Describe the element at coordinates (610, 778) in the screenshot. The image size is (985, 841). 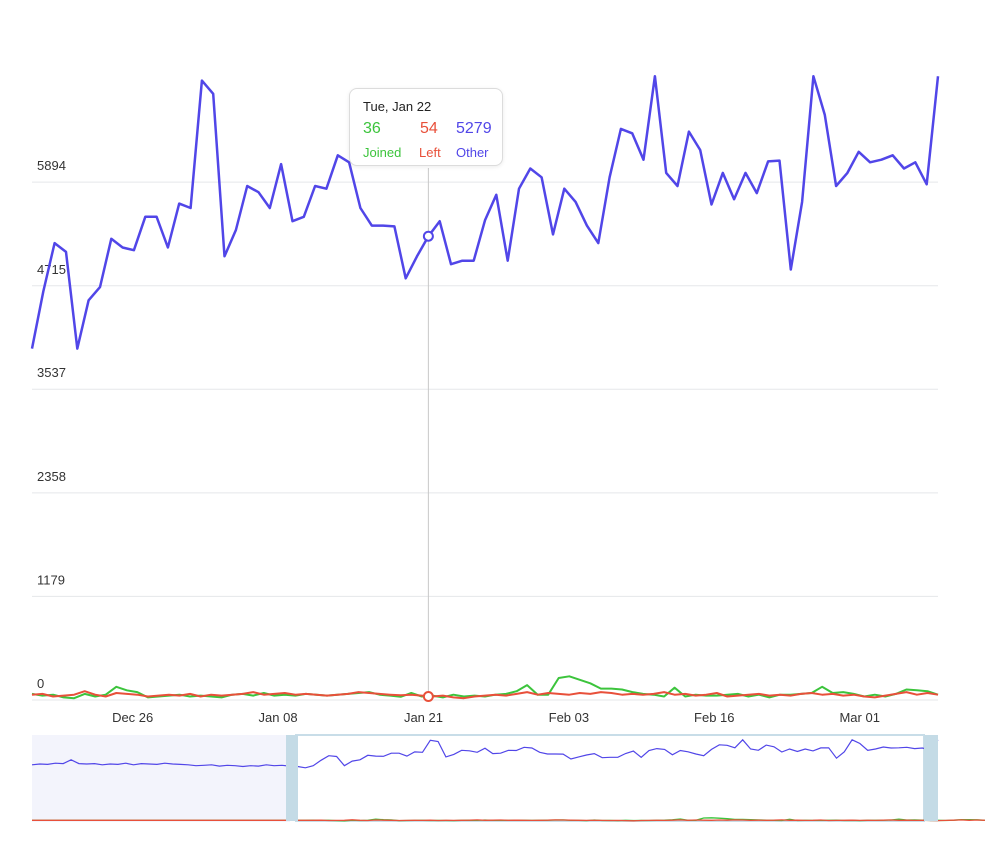
I see `navigator-window` at that location.